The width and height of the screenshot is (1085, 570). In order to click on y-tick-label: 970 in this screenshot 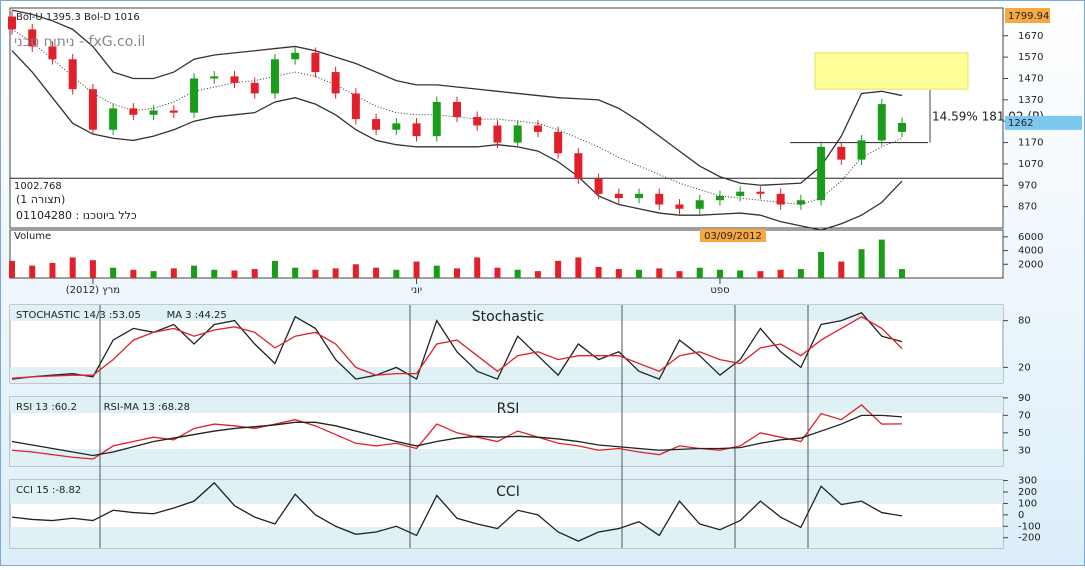, I will do `click(1027, 185)`.